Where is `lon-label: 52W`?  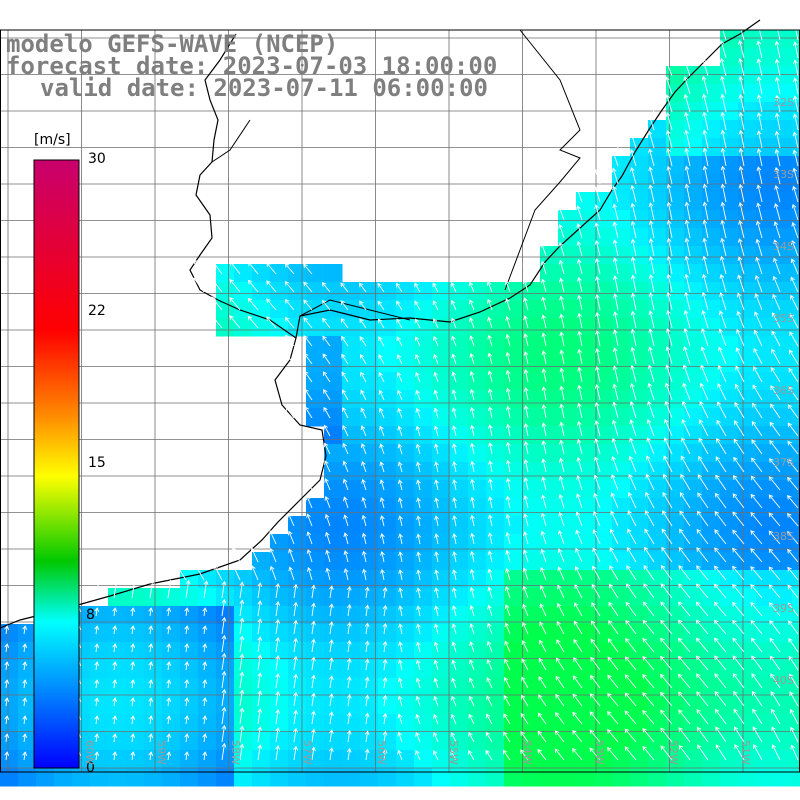
lon-label: 52W is located at coordinates (673, 752).